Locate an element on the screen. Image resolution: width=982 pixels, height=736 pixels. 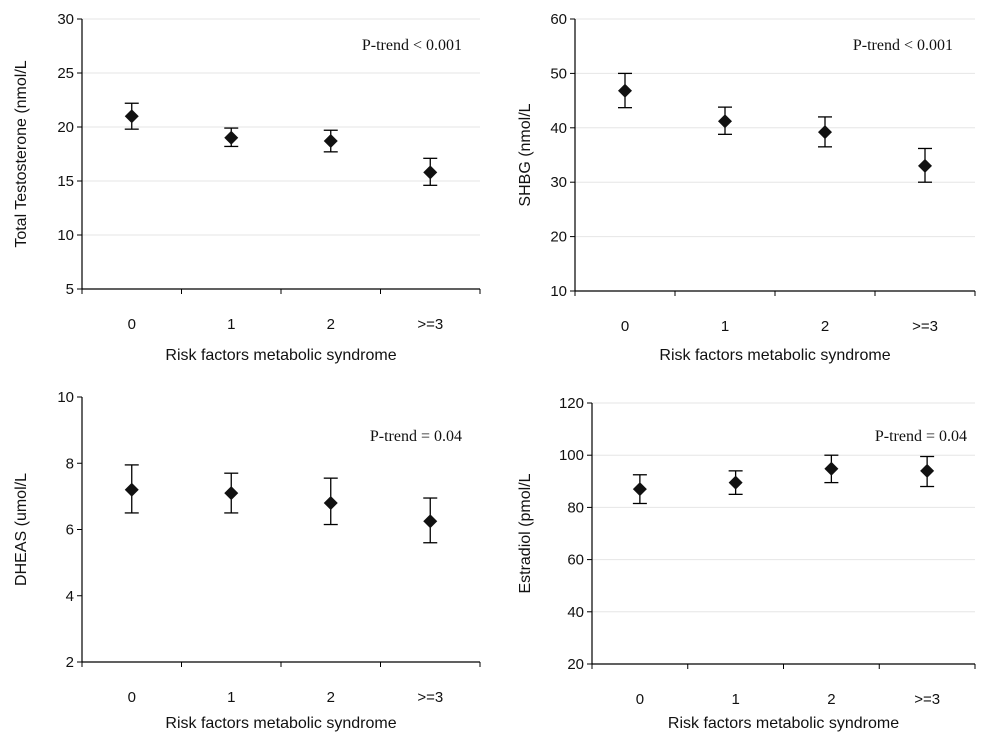
y-axis-label: Total Testosterone (nmol/L is located at coordinates (21, 153).